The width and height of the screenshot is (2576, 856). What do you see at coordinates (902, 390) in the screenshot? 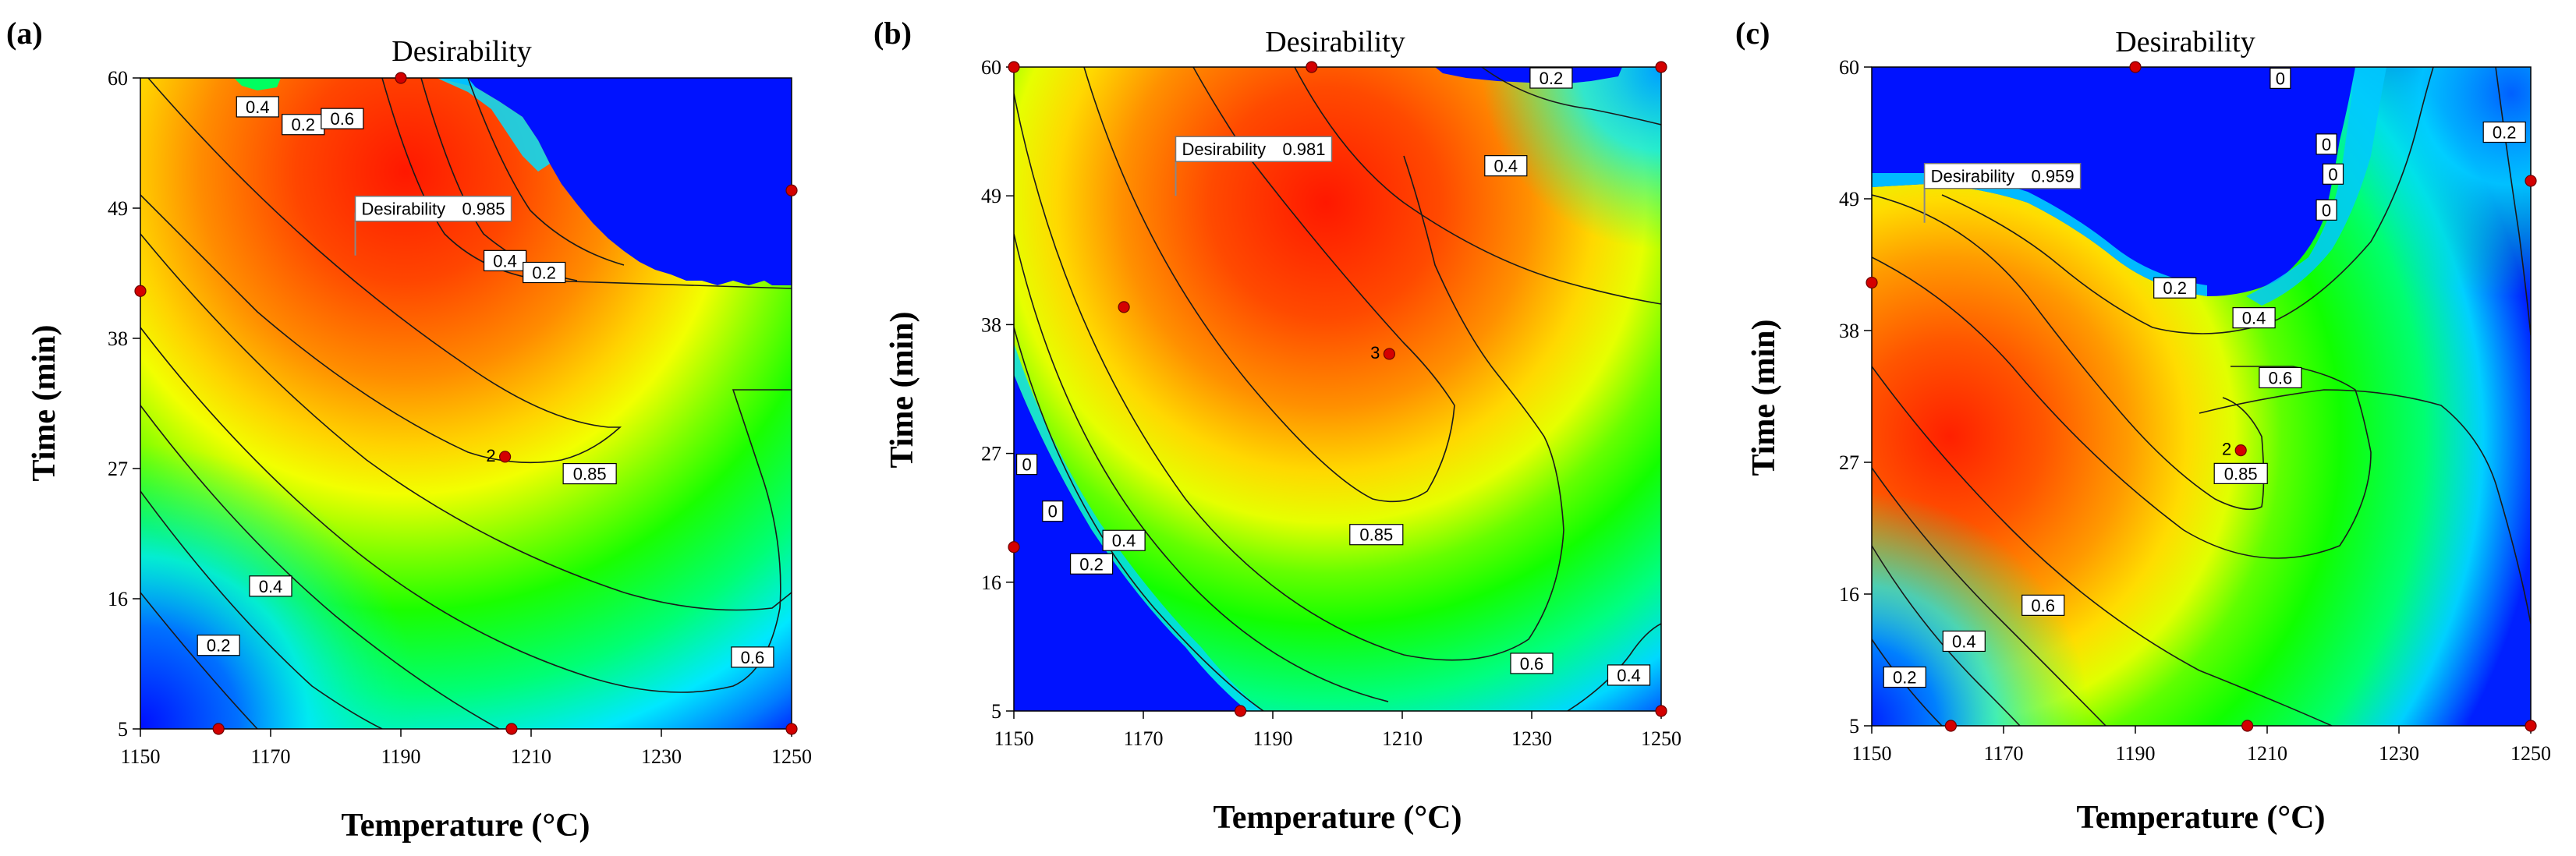
I see `y-axis-title-b: Time (min)` at bounding box center [902, 390].